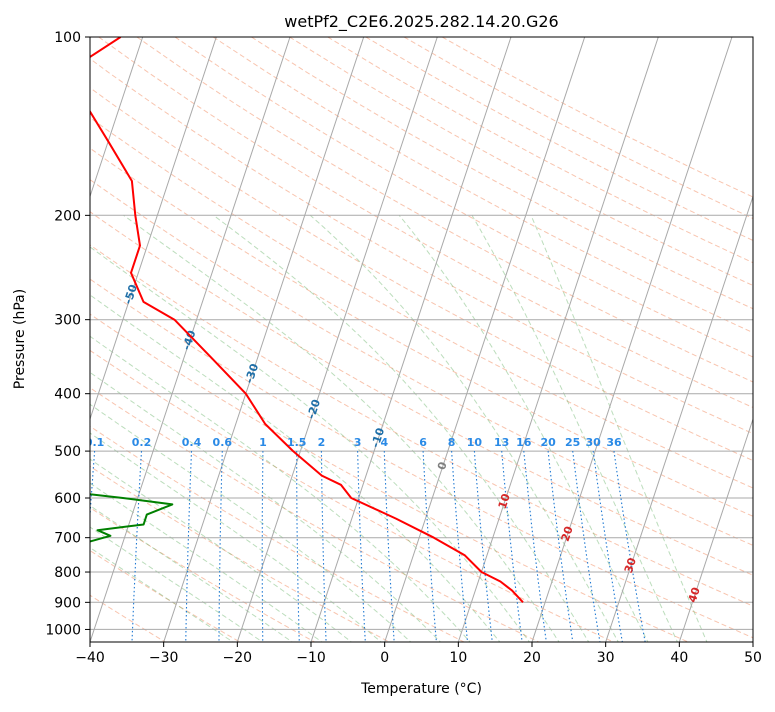 The width and height of the screenshot is (775, 712). I want to click on x-tick-label: 0, so click(384, 658).